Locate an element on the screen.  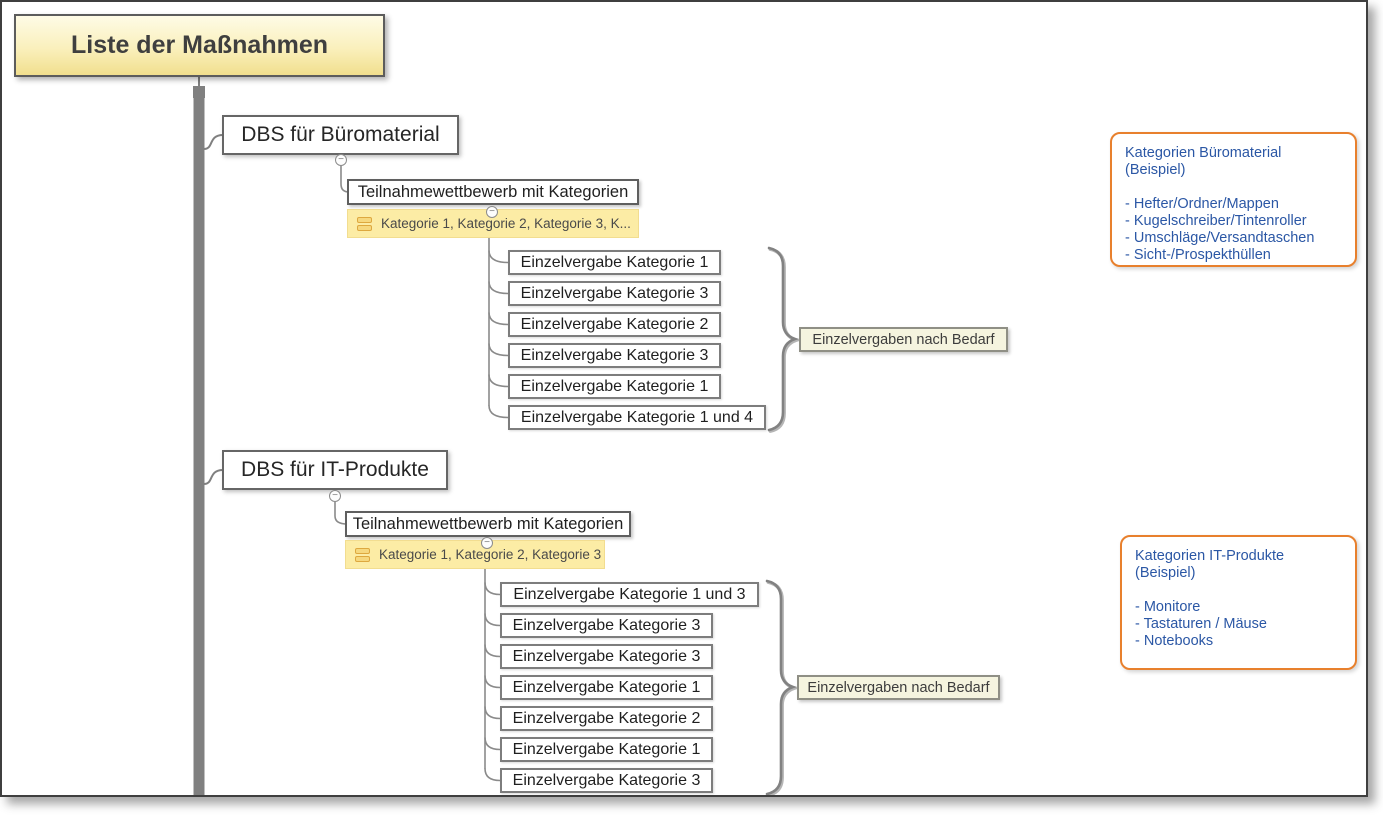
leaf-label: Einzelvergabe Kategorie 1 und 3 is located at coordinates (629, 594).